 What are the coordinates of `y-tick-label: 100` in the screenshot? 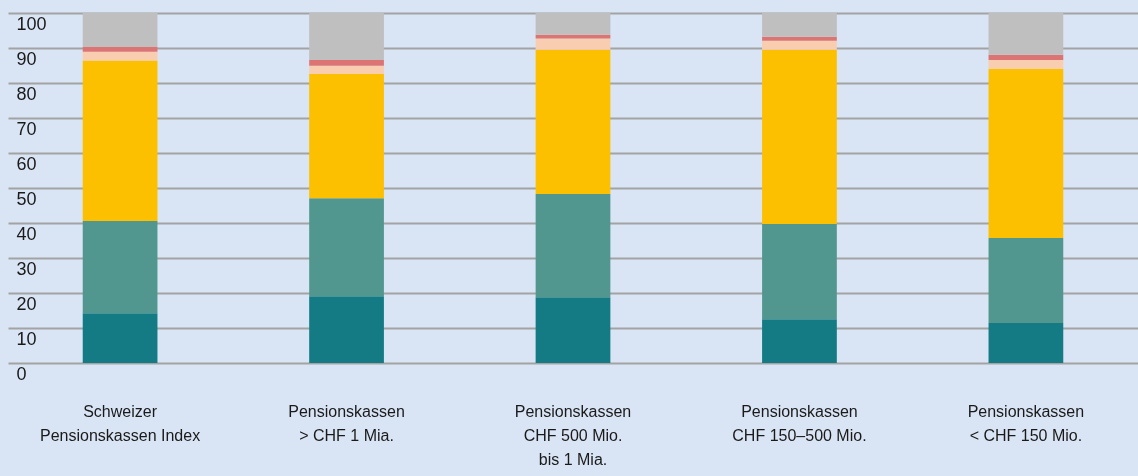 It's located at (31, 23).